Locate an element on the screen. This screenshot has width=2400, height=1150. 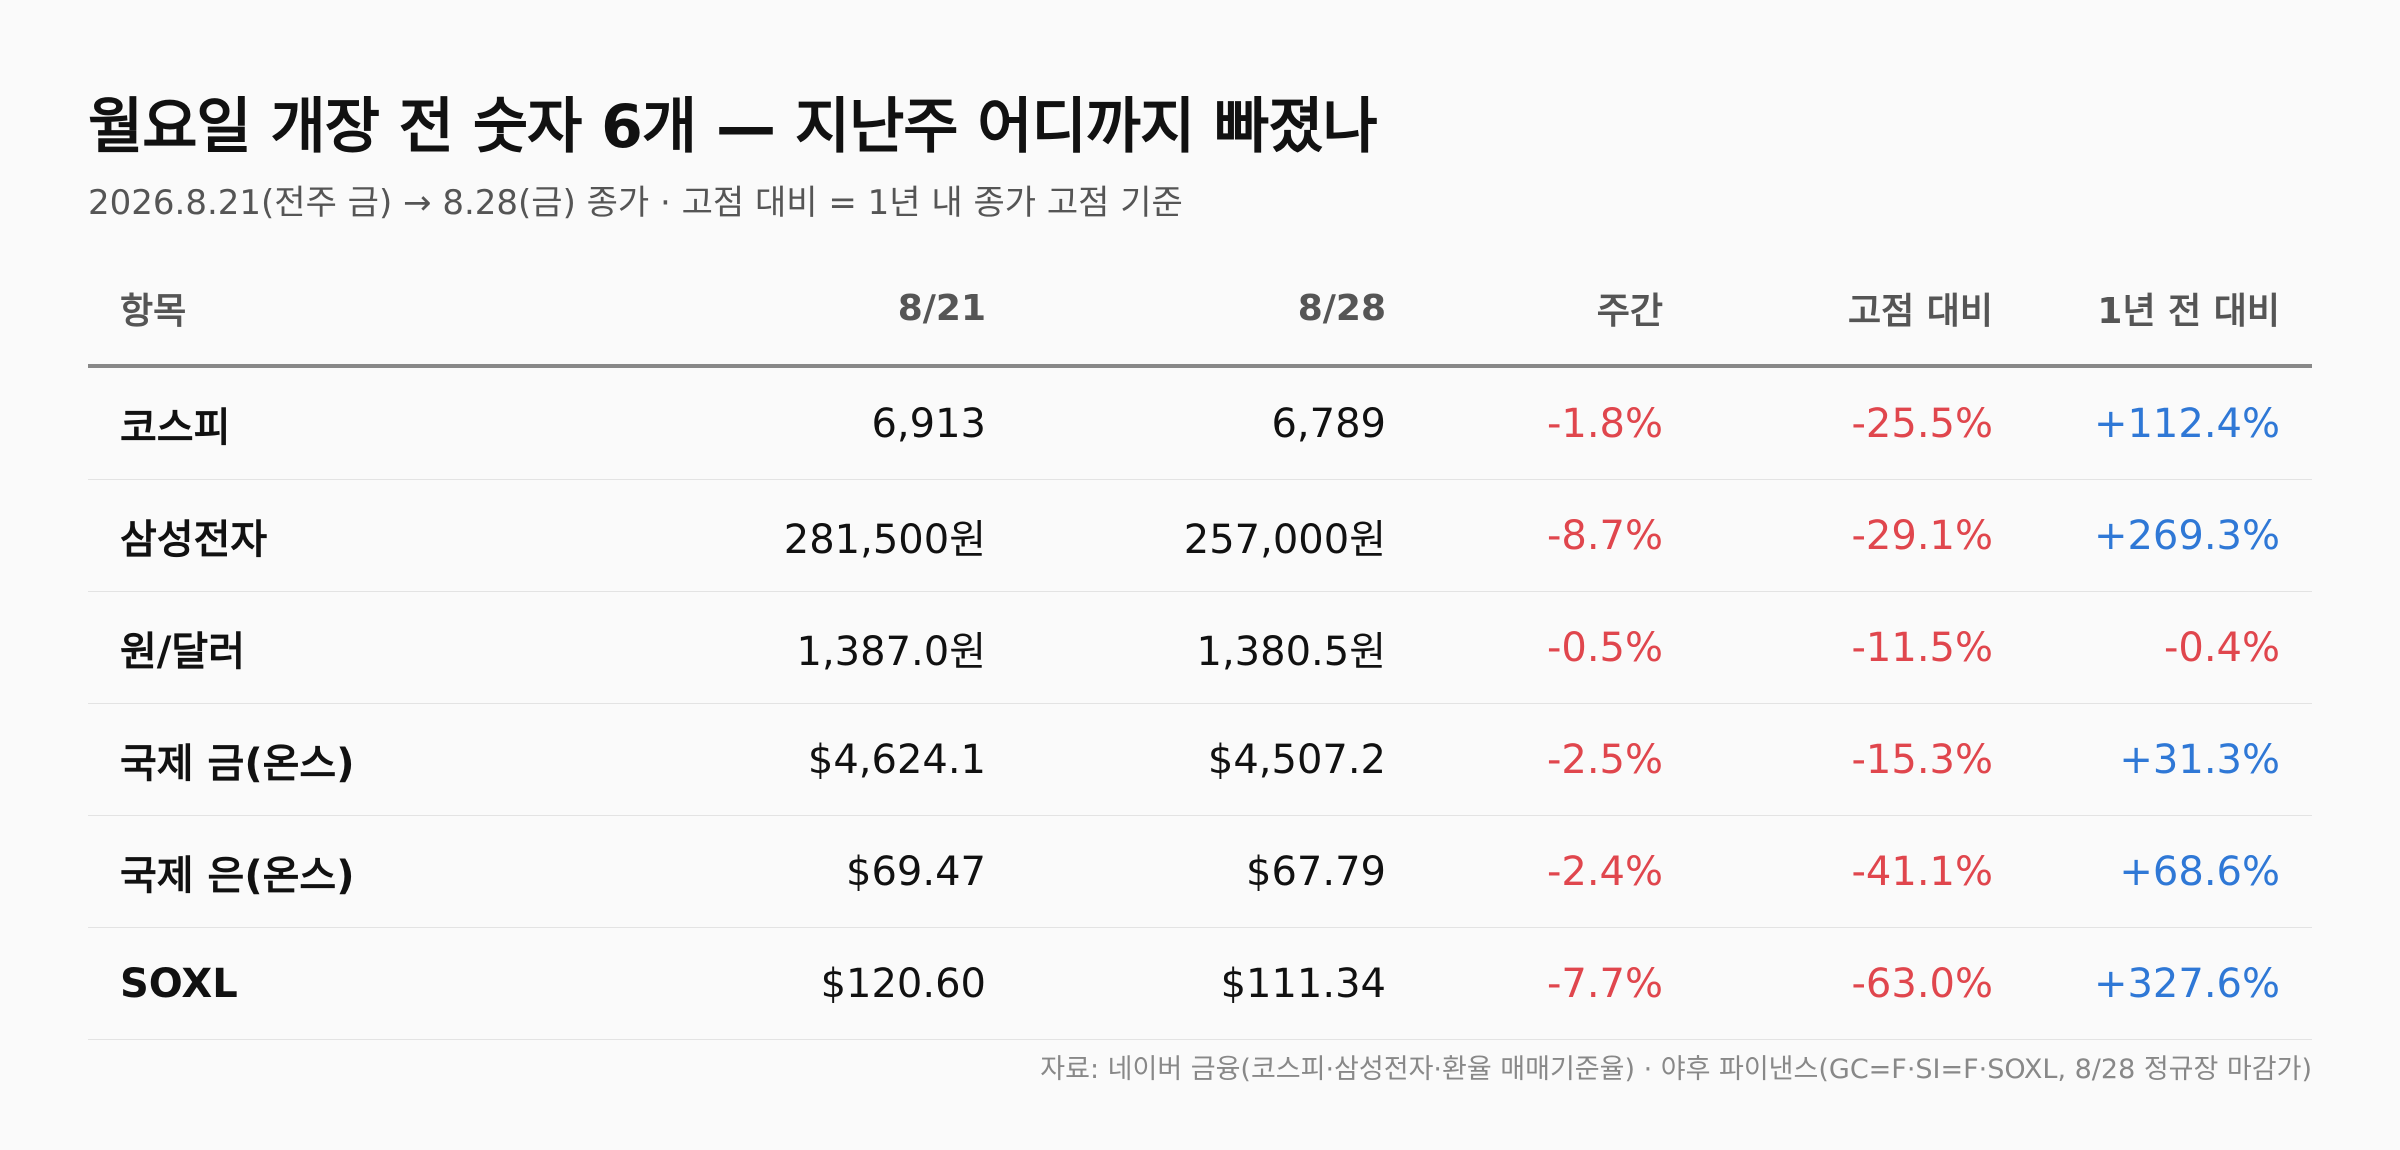
row-prev-value: 1,387.0원 is located at coordinates (818, 647).